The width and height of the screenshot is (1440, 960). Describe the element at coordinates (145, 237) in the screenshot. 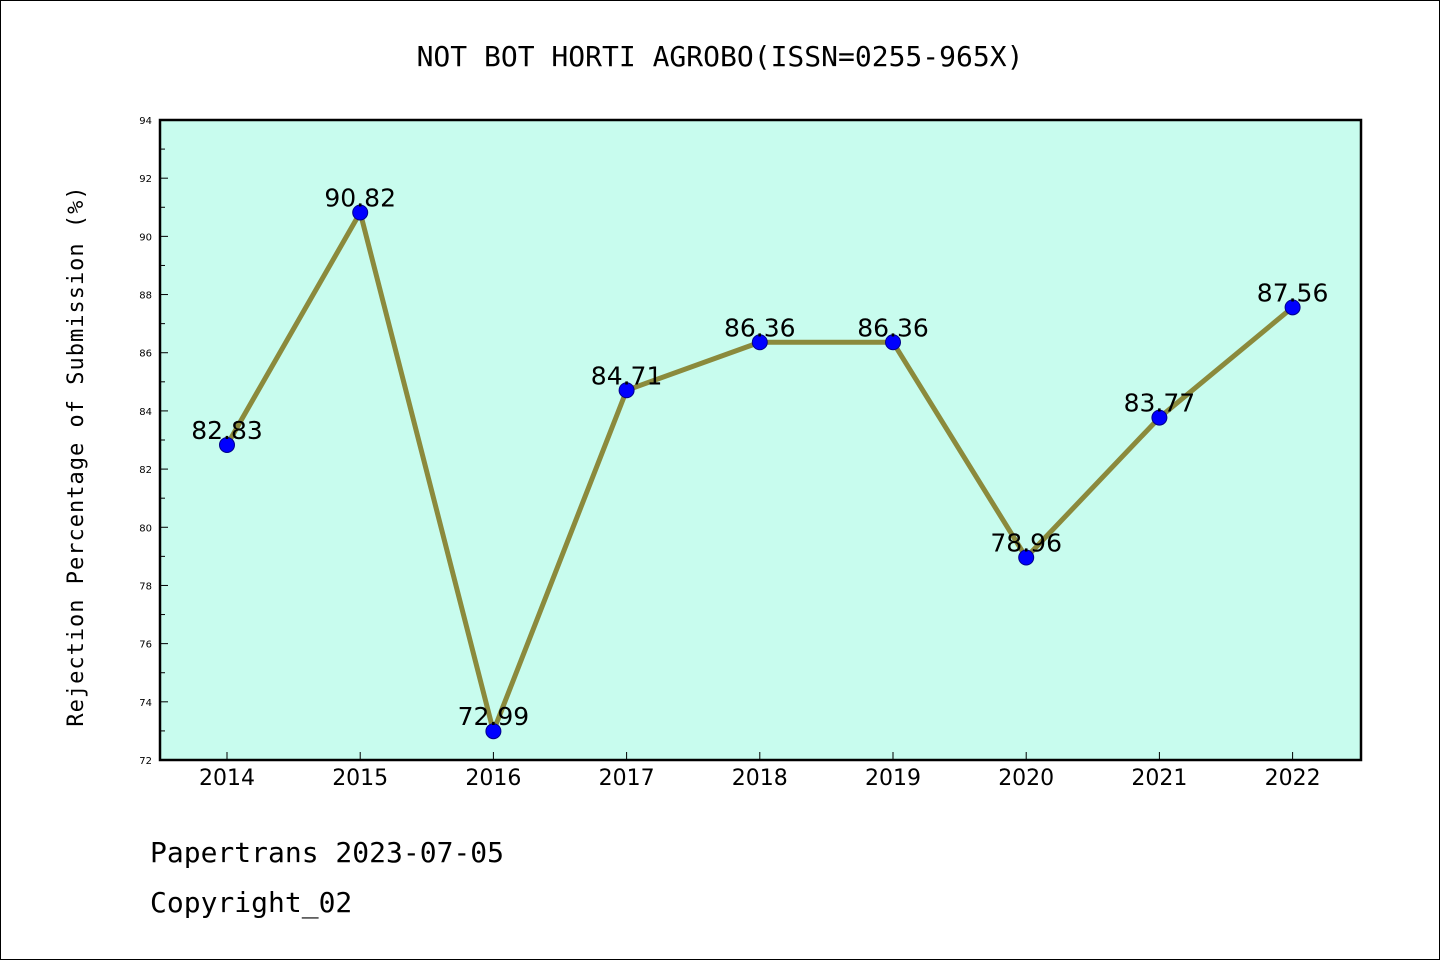

I see `y-tick-label: 90` at that location.